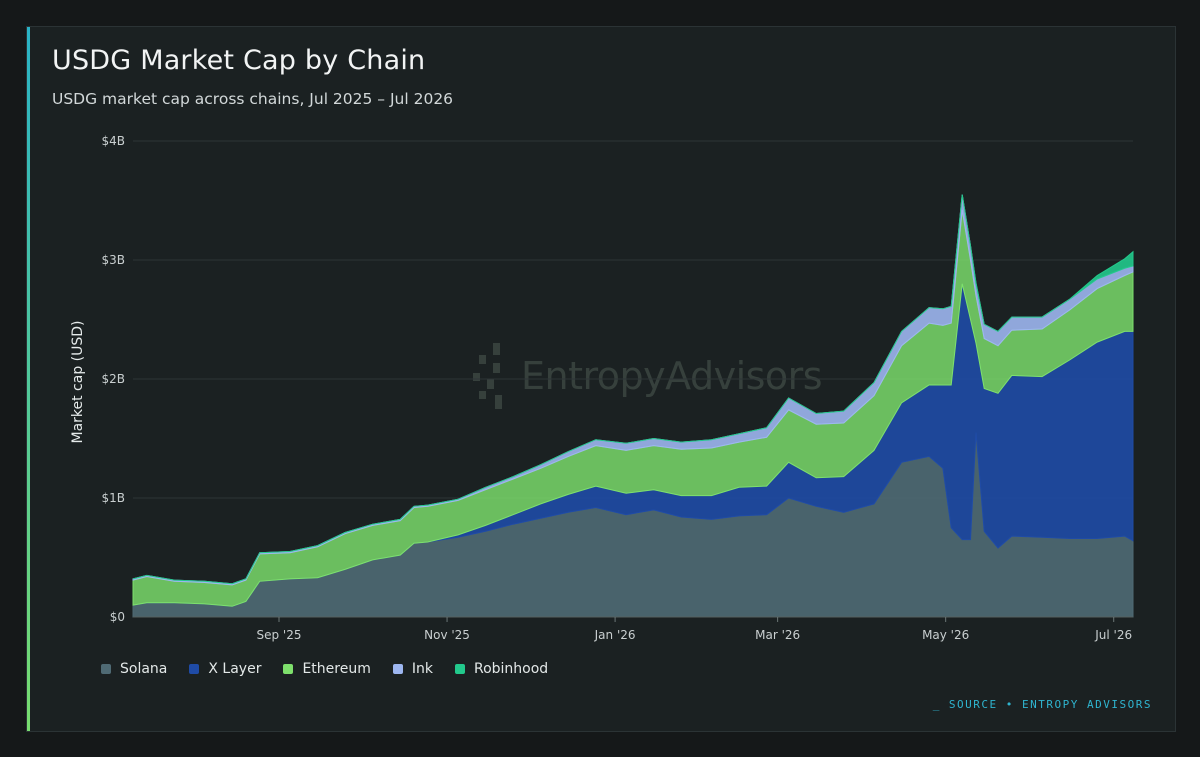 The width and height of the screenshot is (1200, 757). Describe the element at coordinates (28, 379) in the screenshot. I see `accent-bar` at that location.